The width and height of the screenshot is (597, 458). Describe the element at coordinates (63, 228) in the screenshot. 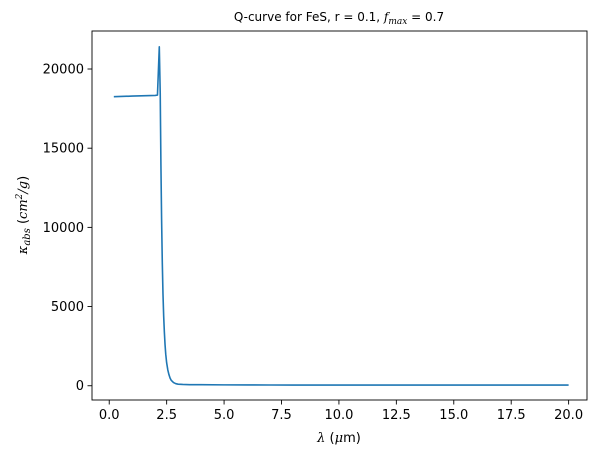

I see `y-tick-label: 10000` at that location.